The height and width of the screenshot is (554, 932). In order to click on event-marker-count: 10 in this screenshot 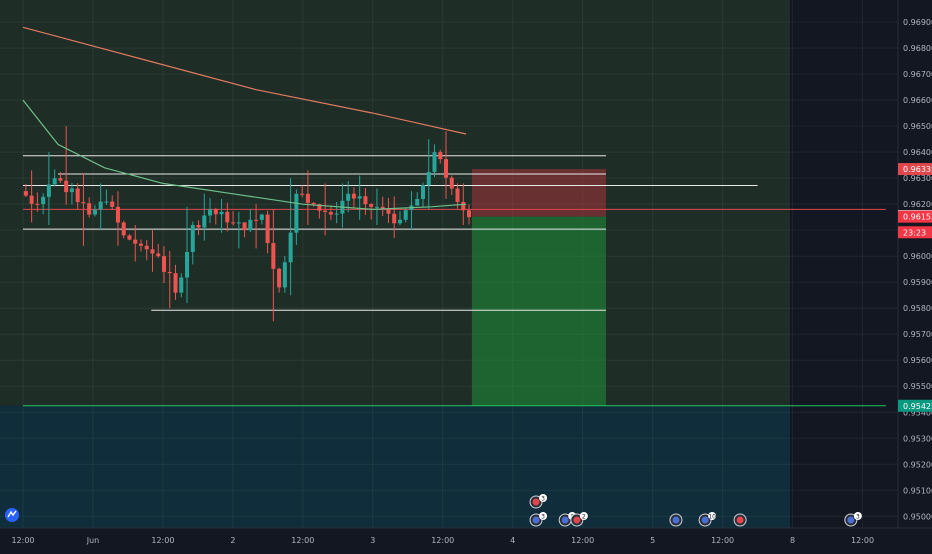, I will do `click(712, 517)`.